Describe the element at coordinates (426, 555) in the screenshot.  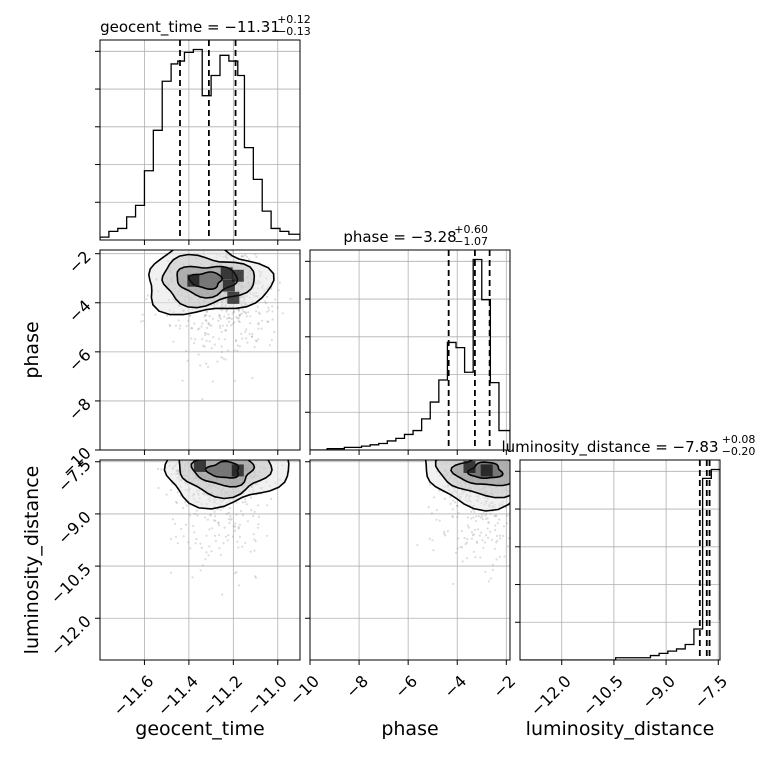
I see `pair-panel-luminosity_distance-vs-phase` at that location.